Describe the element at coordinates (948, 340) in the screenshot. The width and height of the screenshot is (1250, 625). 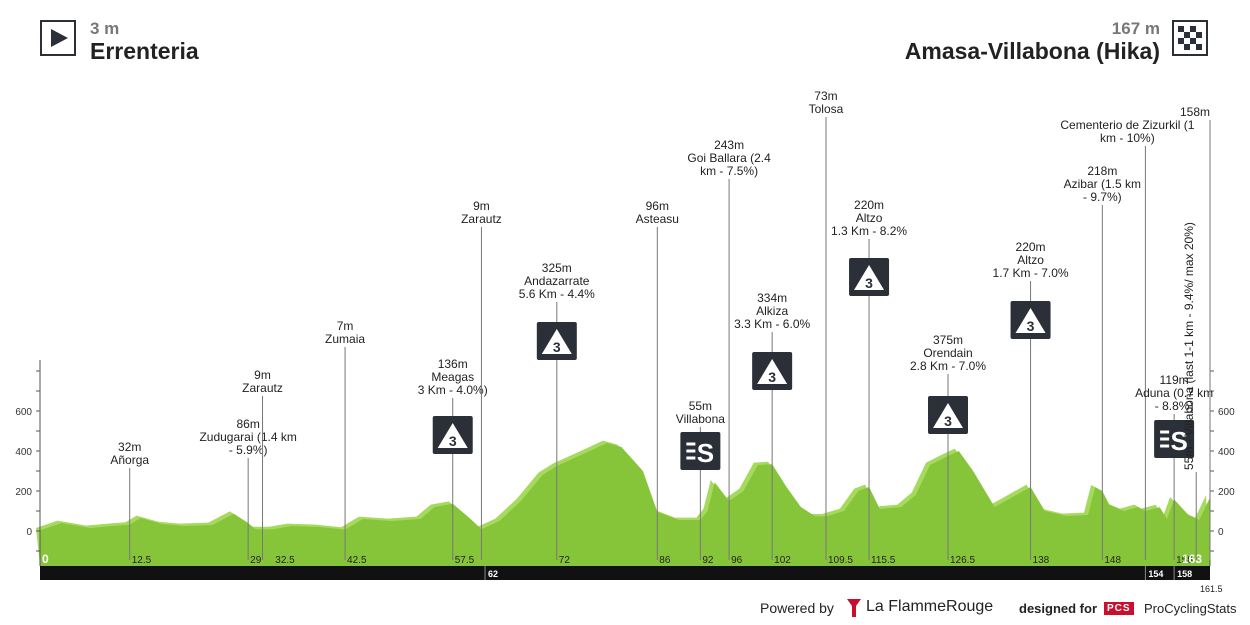
I see `annotation-text: 375m` at that location.